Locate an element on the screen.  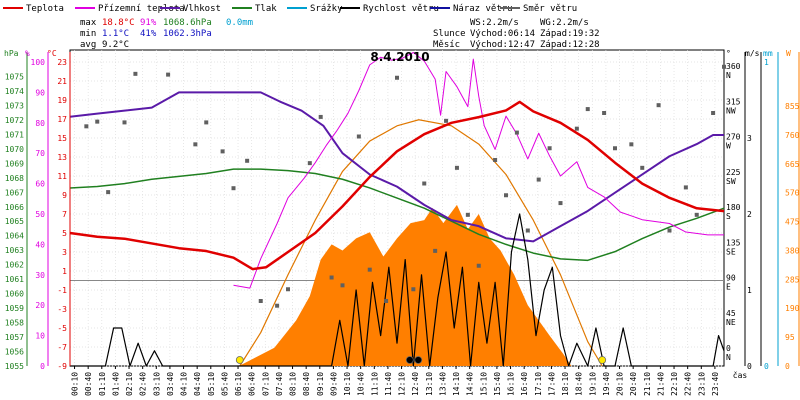
axis-direction-tick: 360 is located at coordinates (733, 66).